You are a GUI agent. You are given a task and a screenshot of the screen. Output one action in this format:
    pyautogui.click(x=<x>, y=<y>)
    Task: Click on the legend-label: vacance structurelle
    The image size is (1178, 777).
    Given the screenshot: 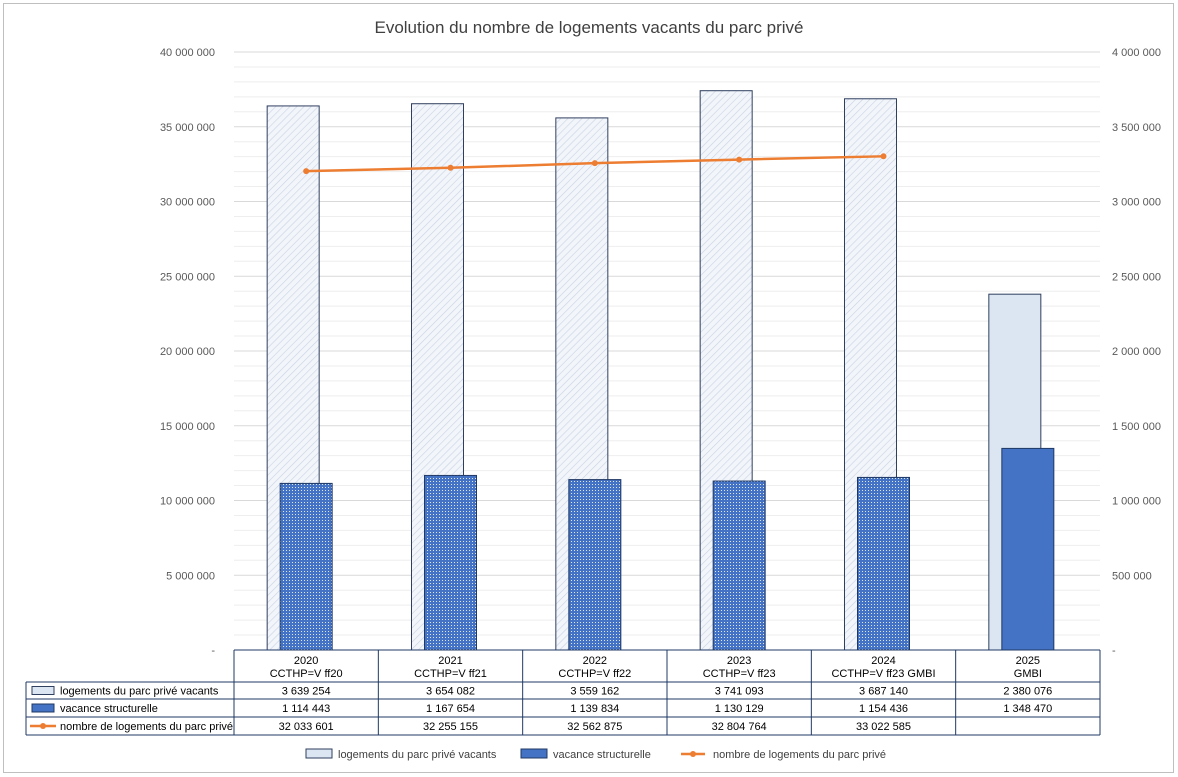 What is the action you would take?
    pyautogui.click(x=602, y=755)
    